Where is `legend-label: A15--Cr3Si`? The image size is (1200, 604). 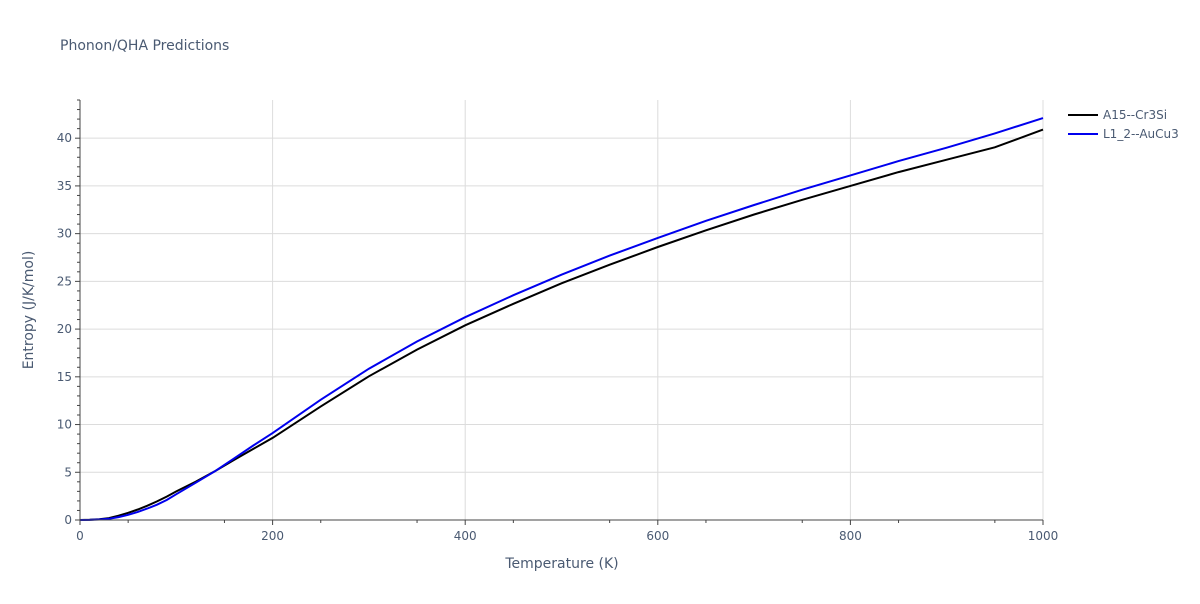 legend-label: A15--Cr3Si is located at coordinates (1135, 115).